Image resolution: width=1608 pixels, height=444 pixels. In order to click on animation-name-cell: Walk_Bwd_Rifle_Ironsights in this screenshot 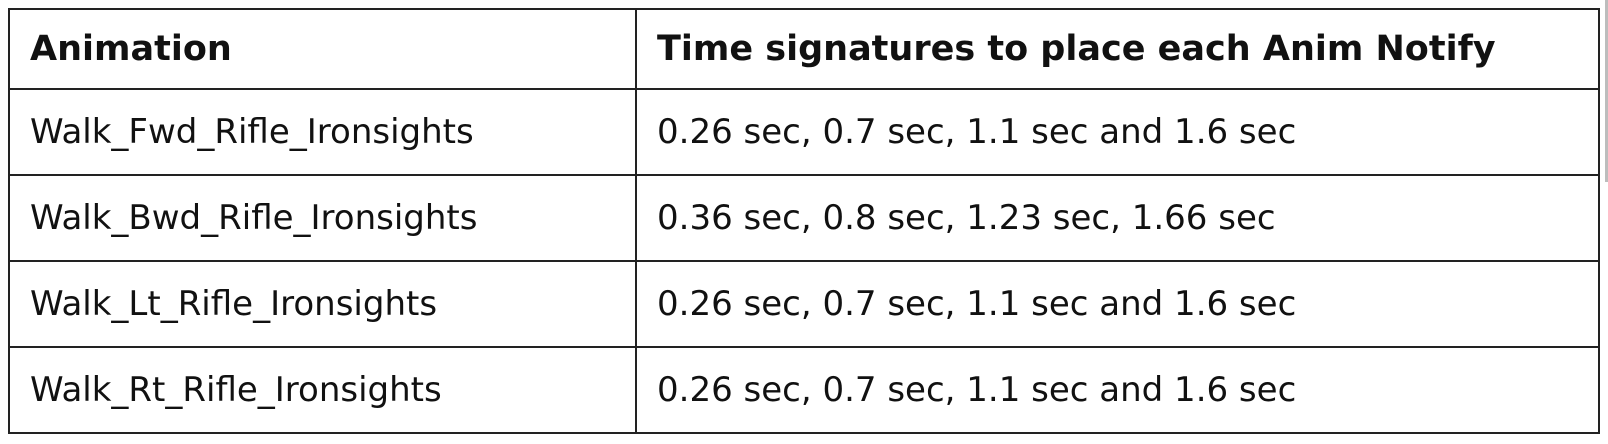, I will do `click(322, 218)`.